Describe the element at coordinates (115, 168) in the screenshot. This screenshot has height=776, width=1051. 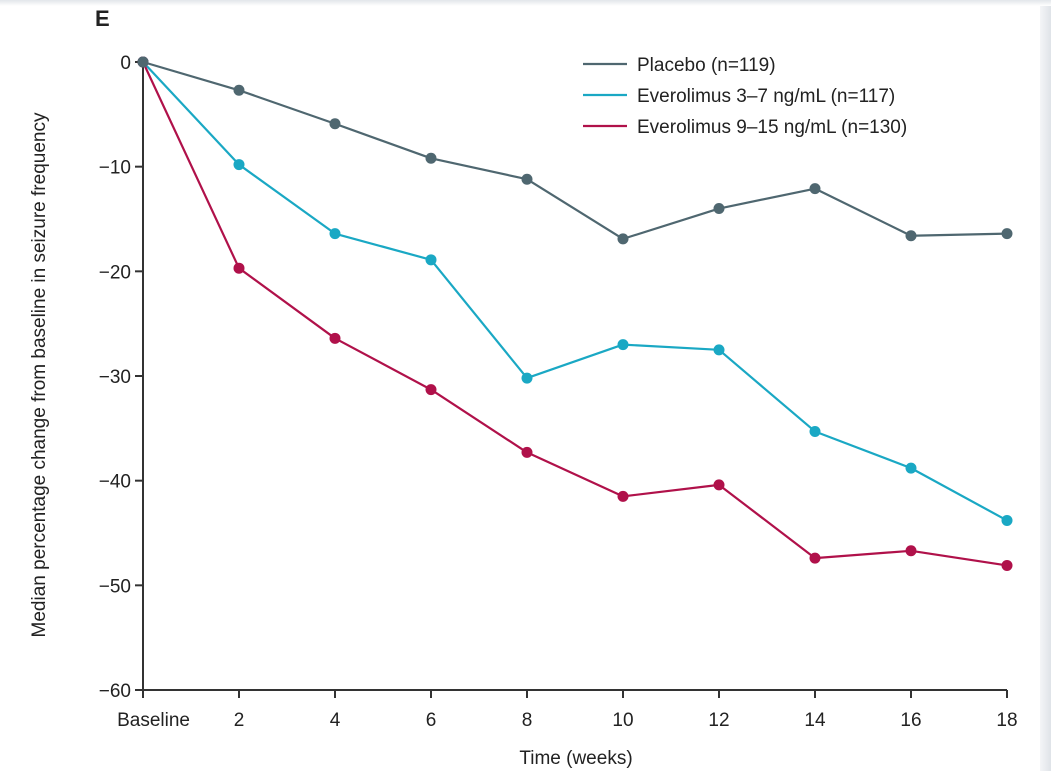
I see `y-tick-label: −10` at that location.